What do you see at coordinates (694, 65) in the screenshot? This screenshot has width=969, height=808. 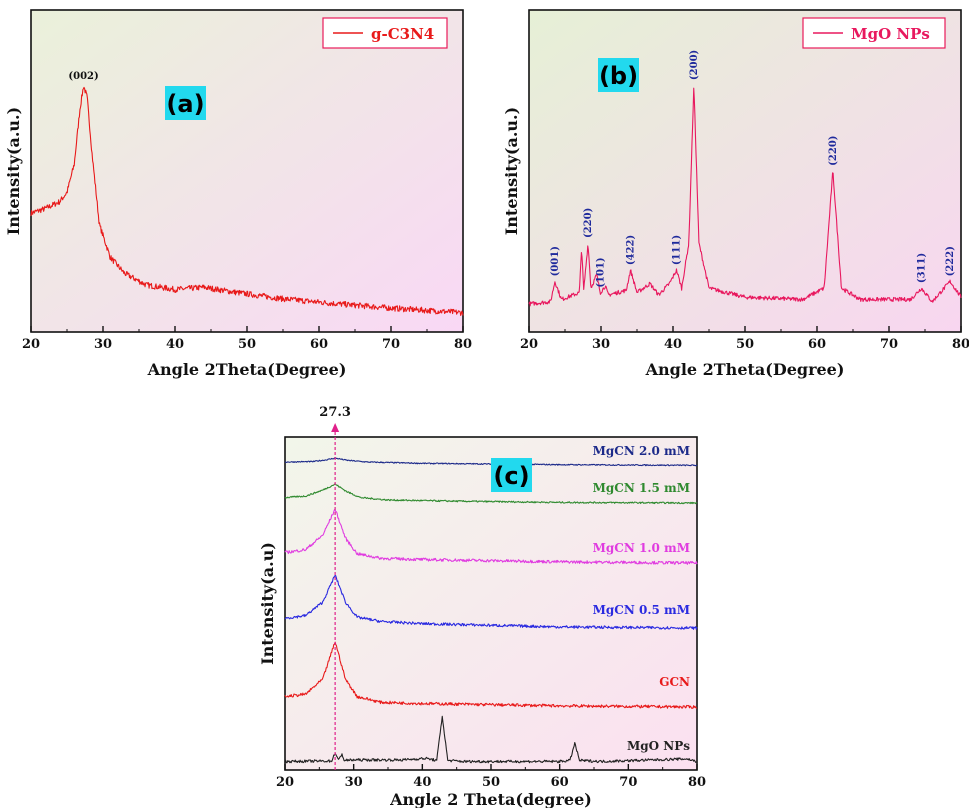 I see `peak-label: (200)` at bounding box center [694, 65].